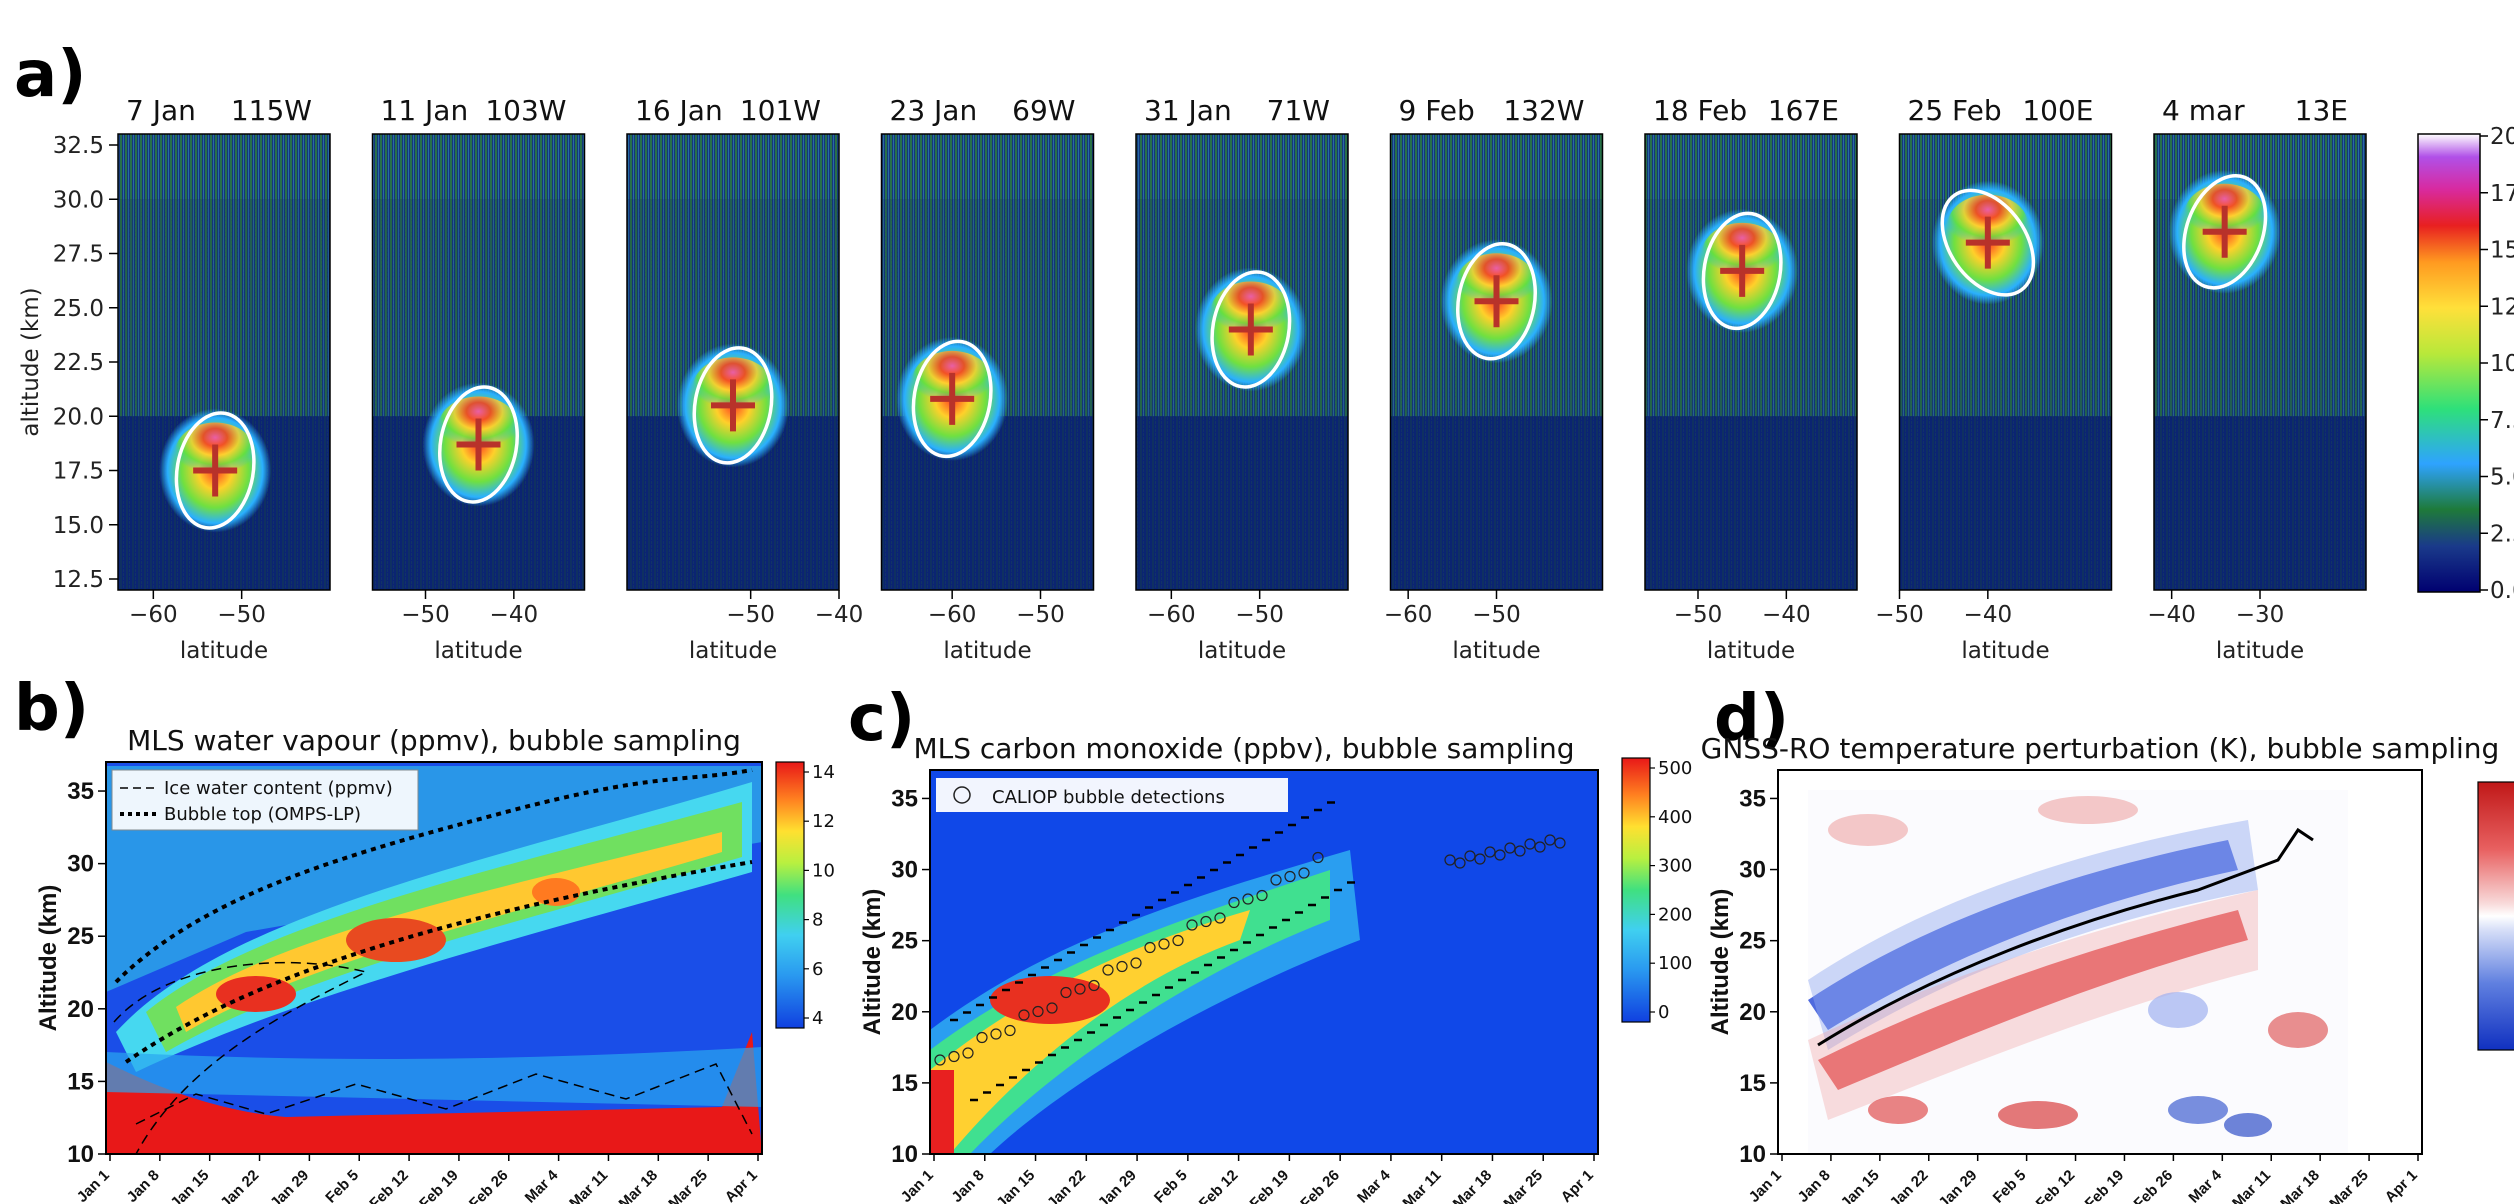 This screenshot has width=2514, height=1204. I want to click on a-subplot: 9 Feb 132W −60 −50 latitude, so click(1494, 379).